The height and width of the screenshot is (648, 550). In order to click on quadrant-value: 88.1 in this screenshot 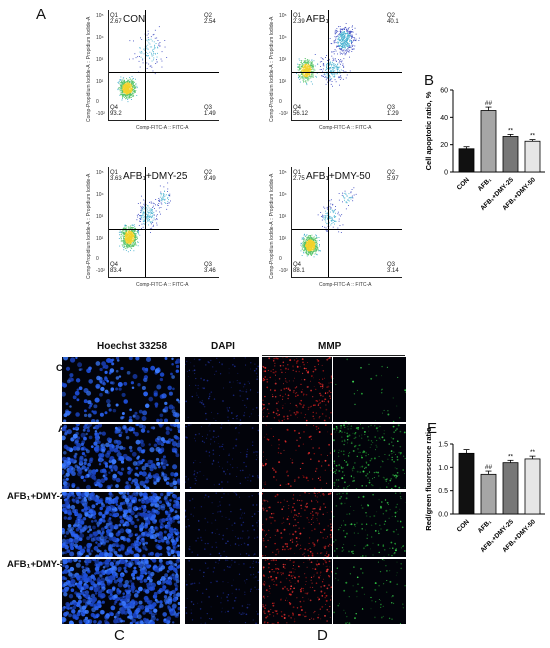, I will do `click(299, 271)`.